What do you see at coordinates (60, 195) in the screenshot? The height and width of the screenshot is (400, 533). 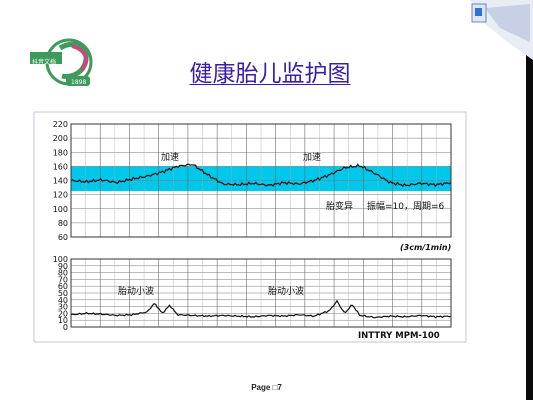 I see `y-tick-label: 120` at bounding box center [60, 195].